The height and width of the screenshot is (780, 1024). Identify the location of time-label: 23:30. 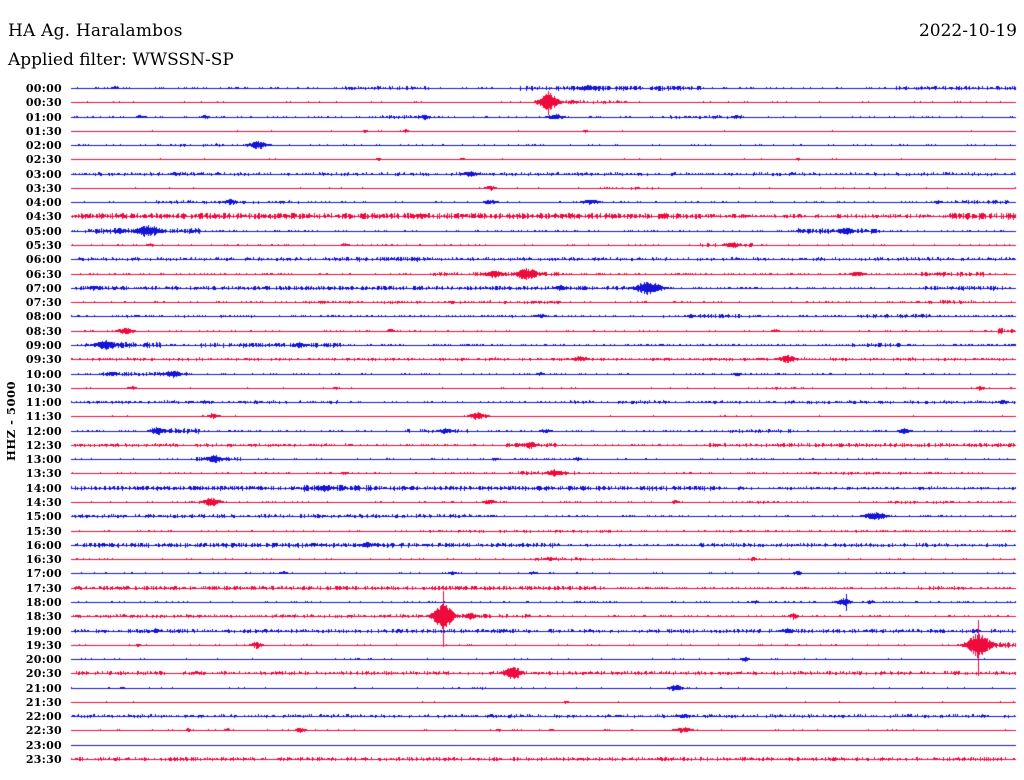
(43, 759).